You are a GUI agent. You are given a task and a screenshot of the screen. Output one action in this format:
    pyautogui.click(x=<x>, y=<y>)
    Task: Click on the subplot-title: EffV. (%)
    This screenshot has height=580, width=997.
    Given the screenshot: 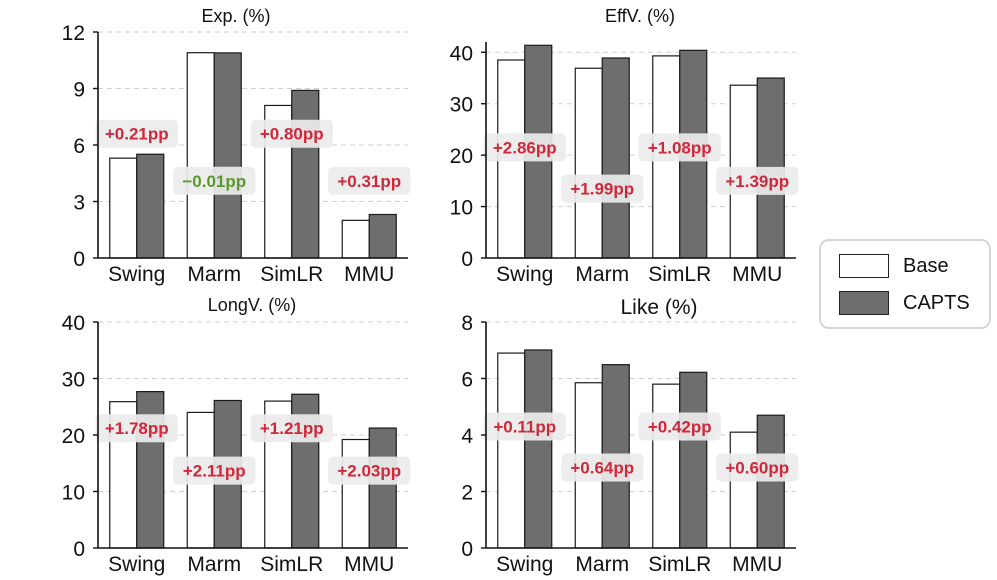 What is the action you would take?
    pyautogui.click(x=640, y=16)
    